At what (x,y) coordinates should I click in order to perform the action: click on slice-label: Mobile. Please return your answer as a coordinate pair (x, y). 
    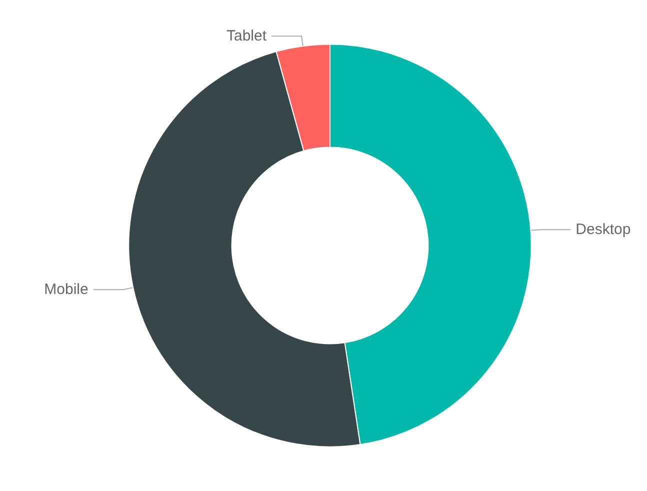
    Looking at the image, I should click on (66, 289).